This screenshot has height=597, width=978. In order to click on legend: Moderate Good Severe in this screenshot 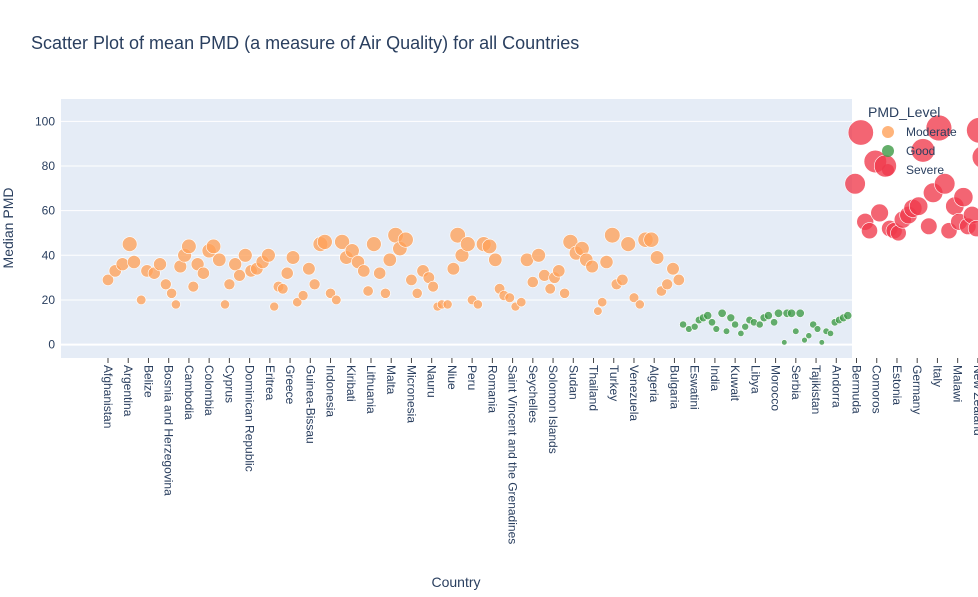, I will do `click(919, 151)`.